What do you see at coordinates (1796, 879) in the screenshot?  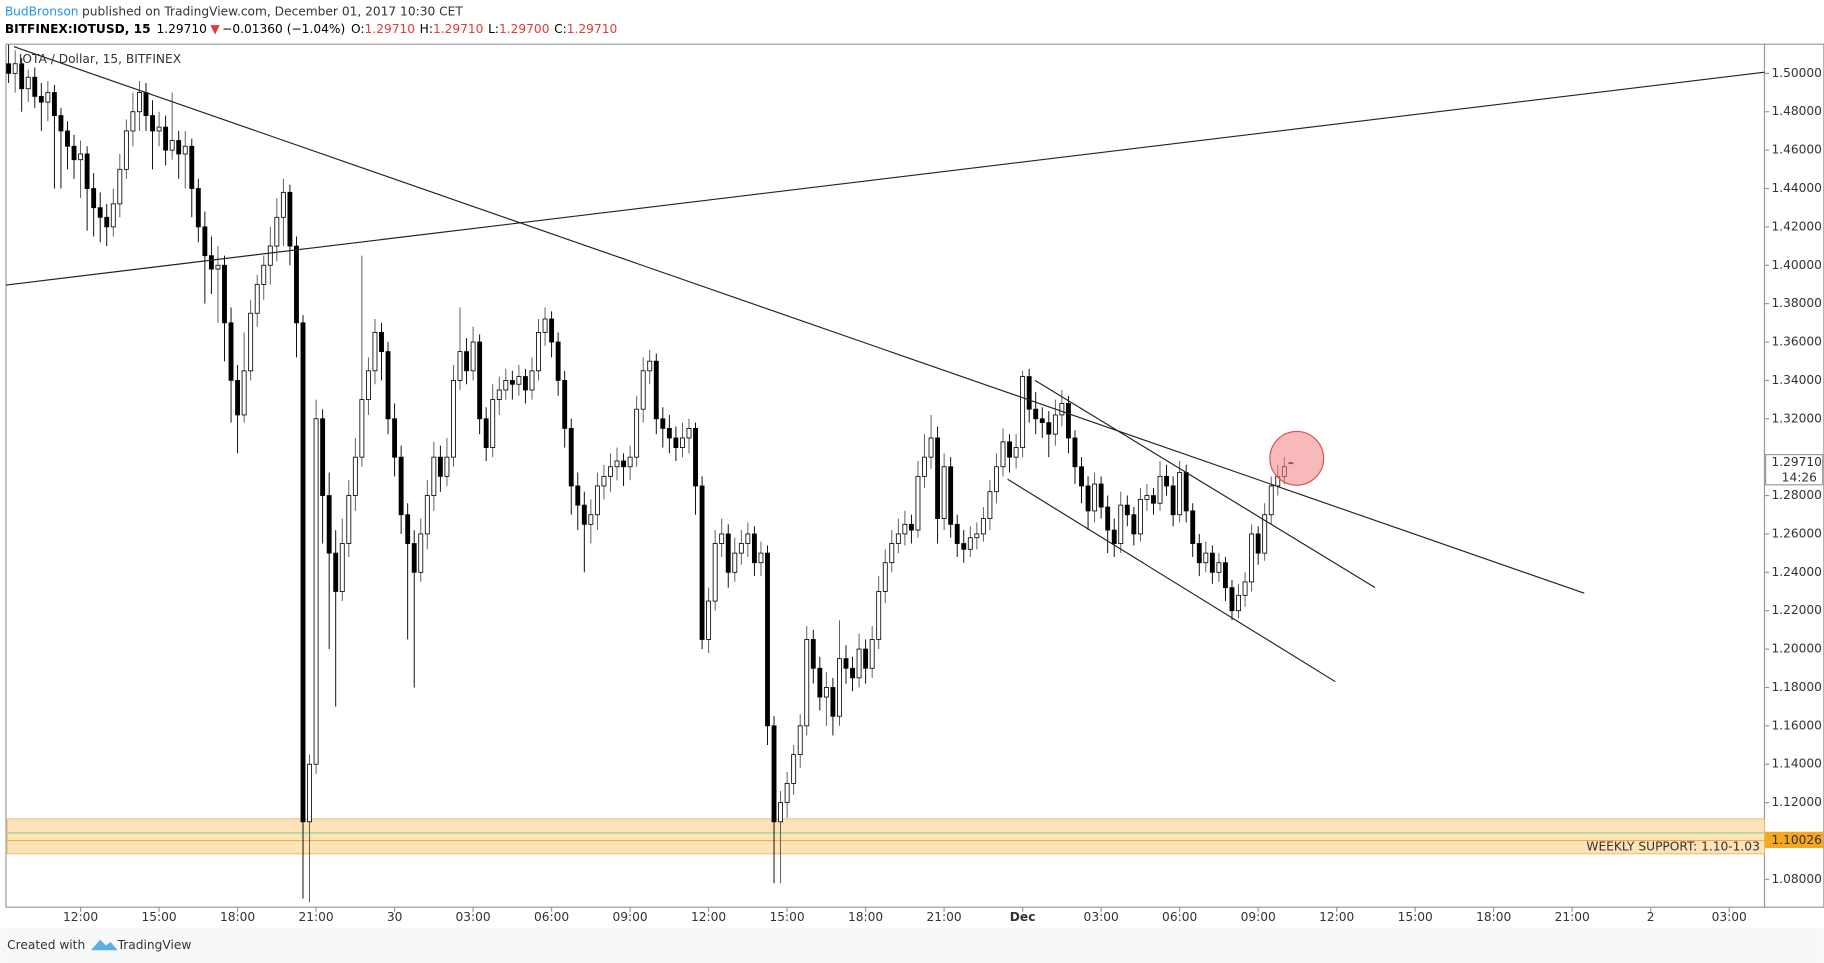 I see `y-tick-label: 1.08000` at bounding box center [1796, 879].